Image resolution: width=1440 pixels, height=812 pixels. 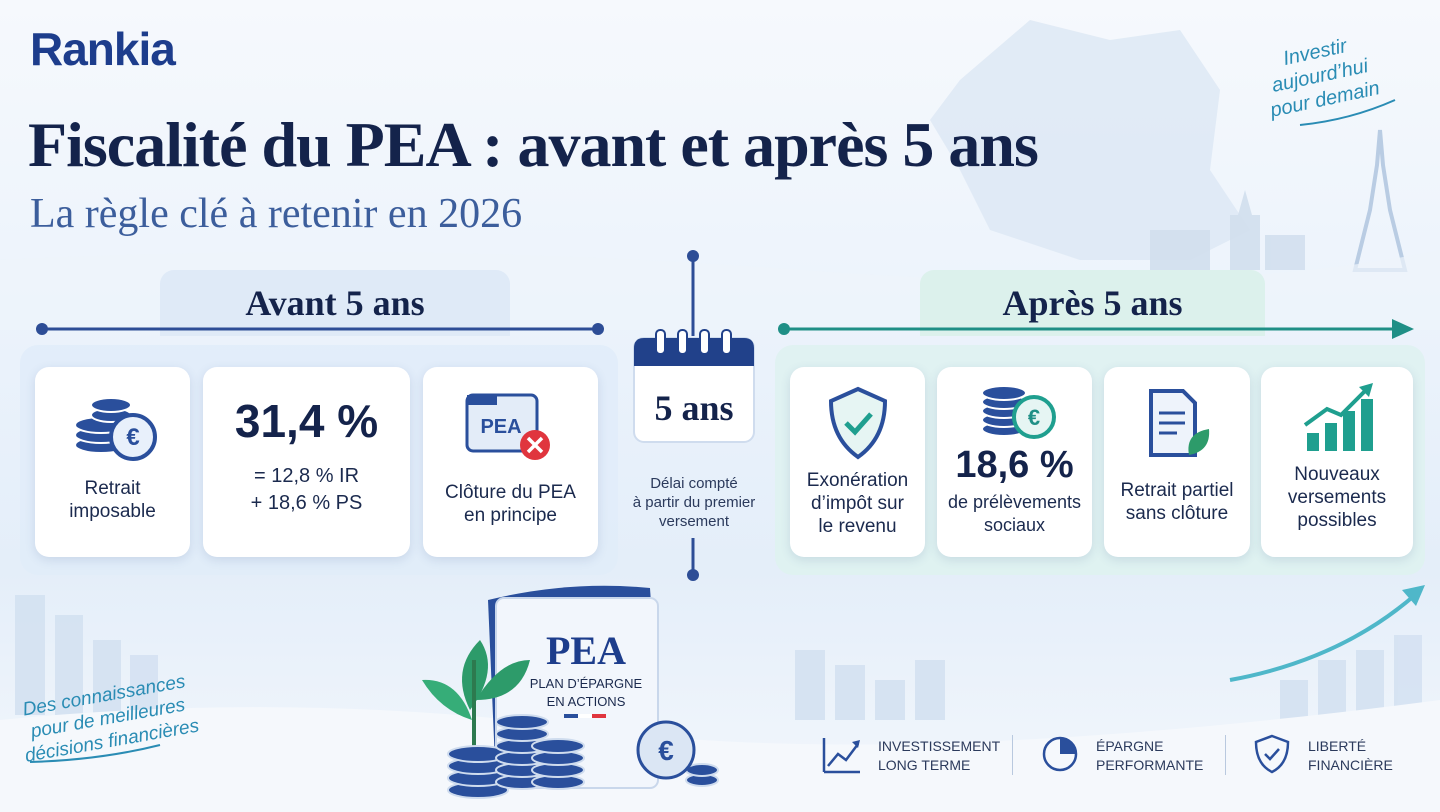 What do you see at coordinates (694, 483) in the screenshot?
I see `note-line: Délai compté` at bounding box center [694, 483].